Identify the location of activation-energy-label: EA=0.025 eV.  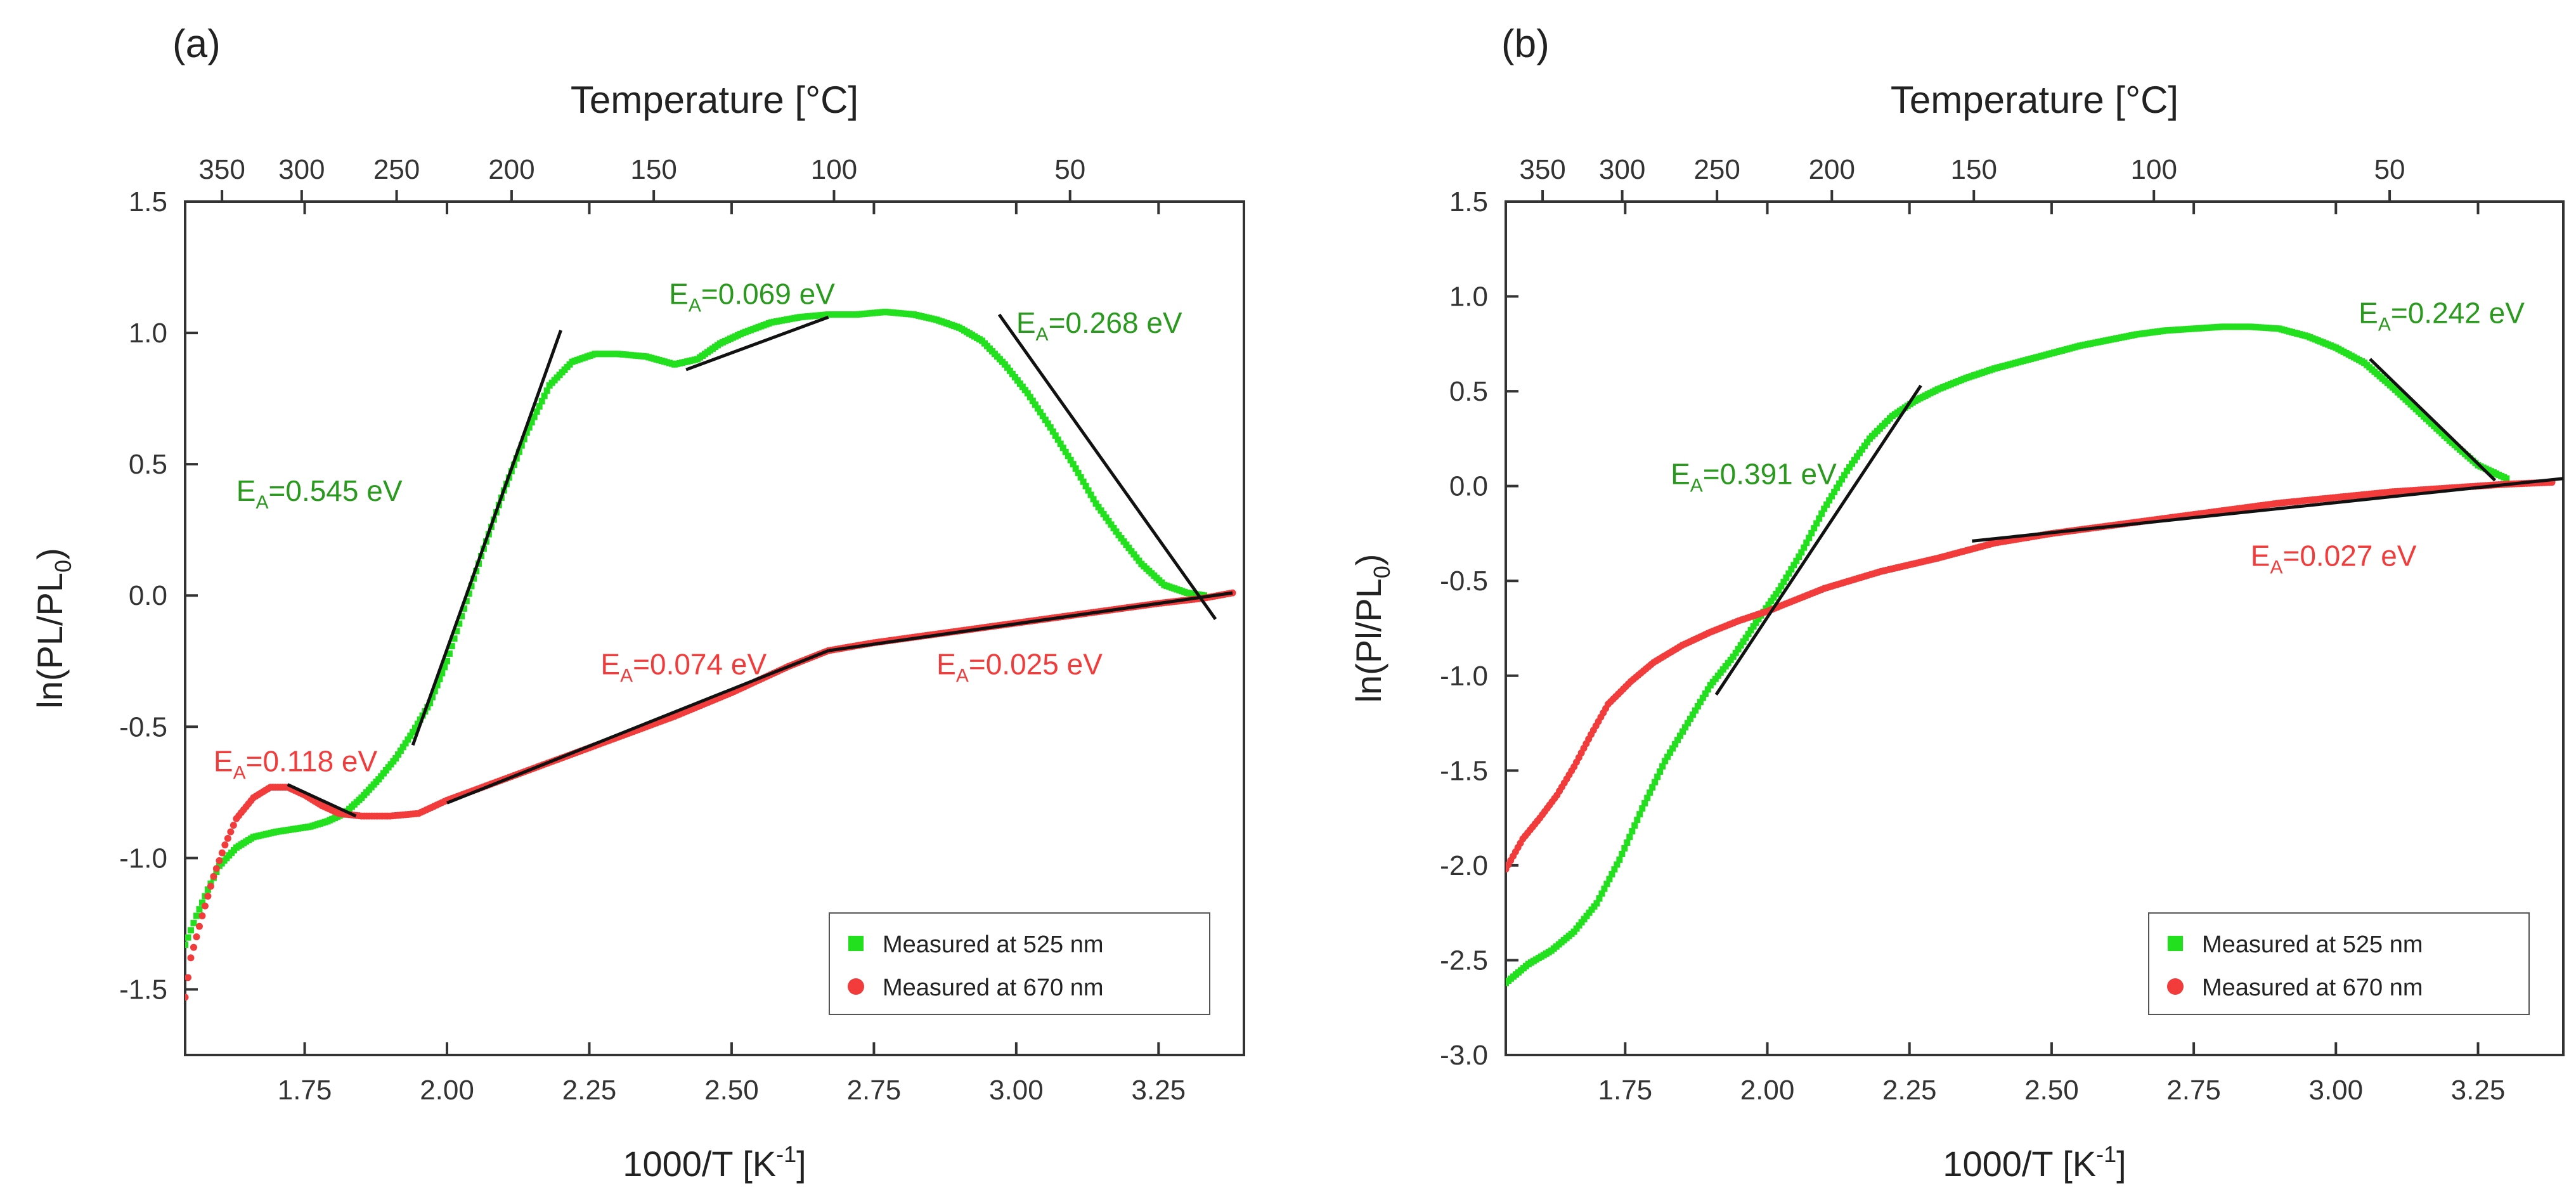
(1019, 667).